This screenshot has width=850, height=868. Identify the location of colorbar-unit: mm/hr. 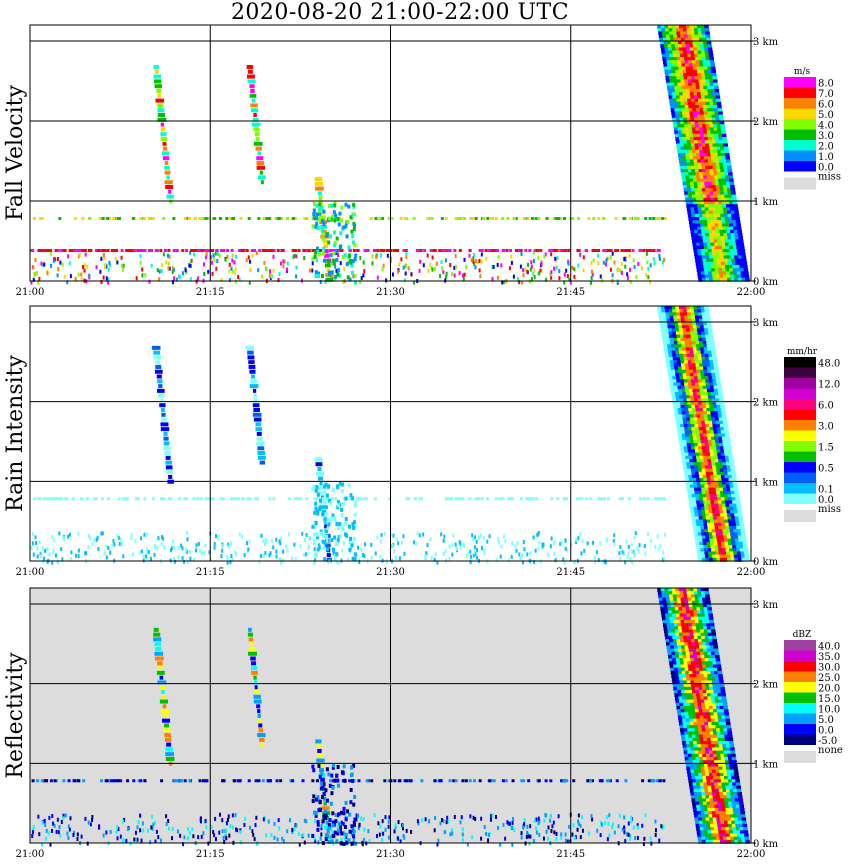
(802, 352).